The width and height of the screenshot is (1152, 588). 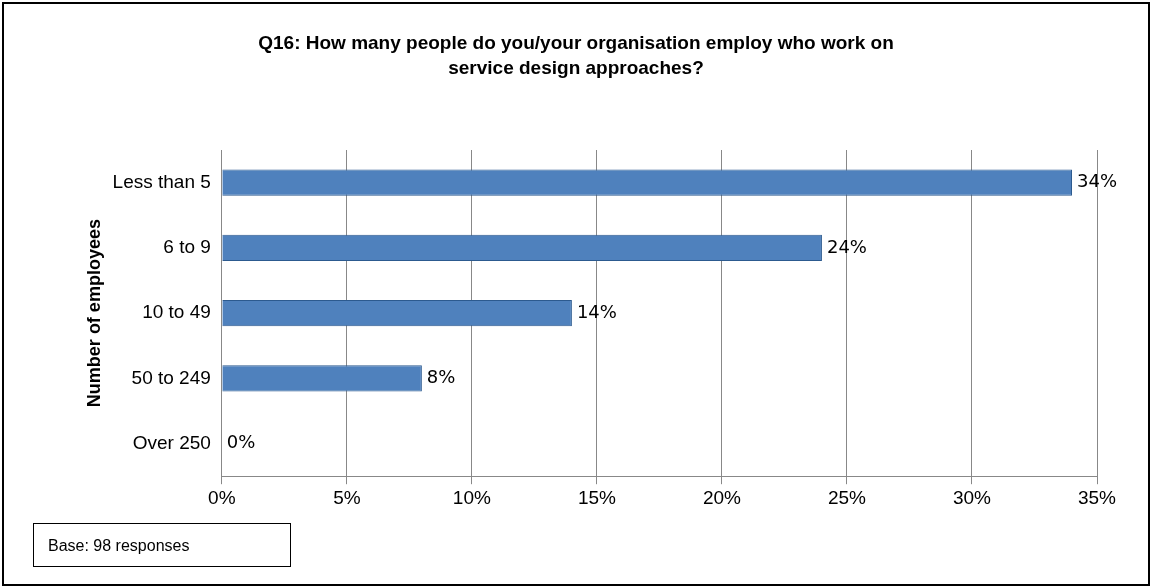 What do you see at coordinates (176, 312) in the screenshot?
I see `y-tick-label: 10 to 49` at bounding box center [176, 312].